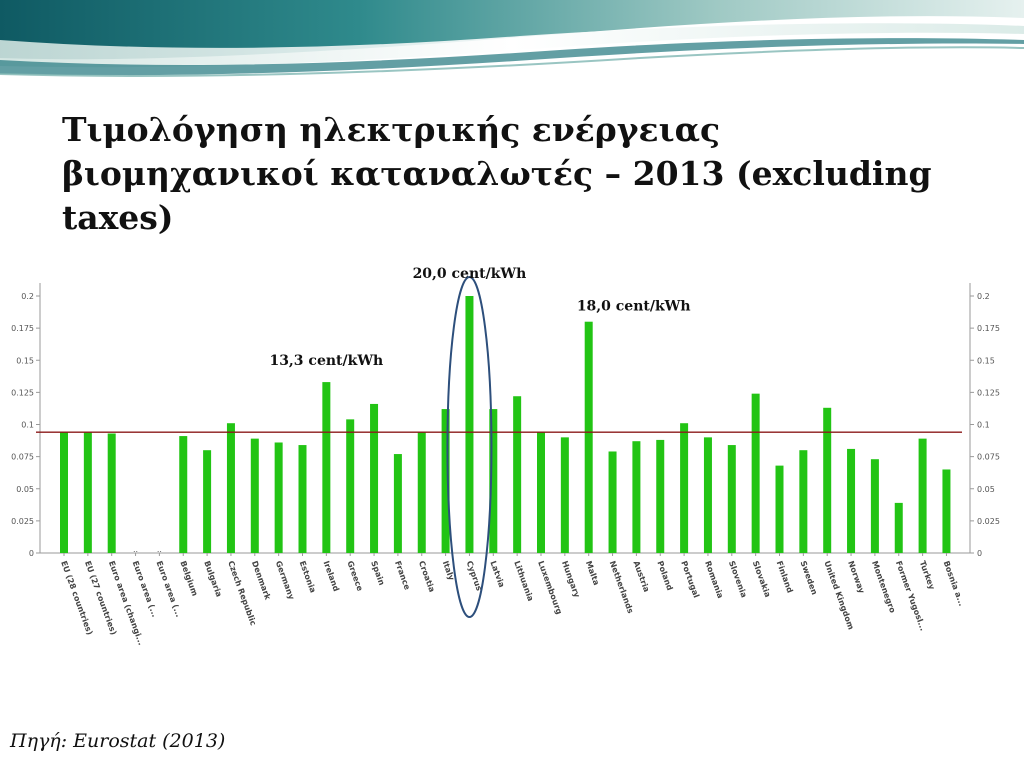 The width and height of the screenshot is (1024, 768). What do you see at coordinates (883, 587) in the screenshot?
I see `category-label: Montenegro` at bounding box center [883, 587].